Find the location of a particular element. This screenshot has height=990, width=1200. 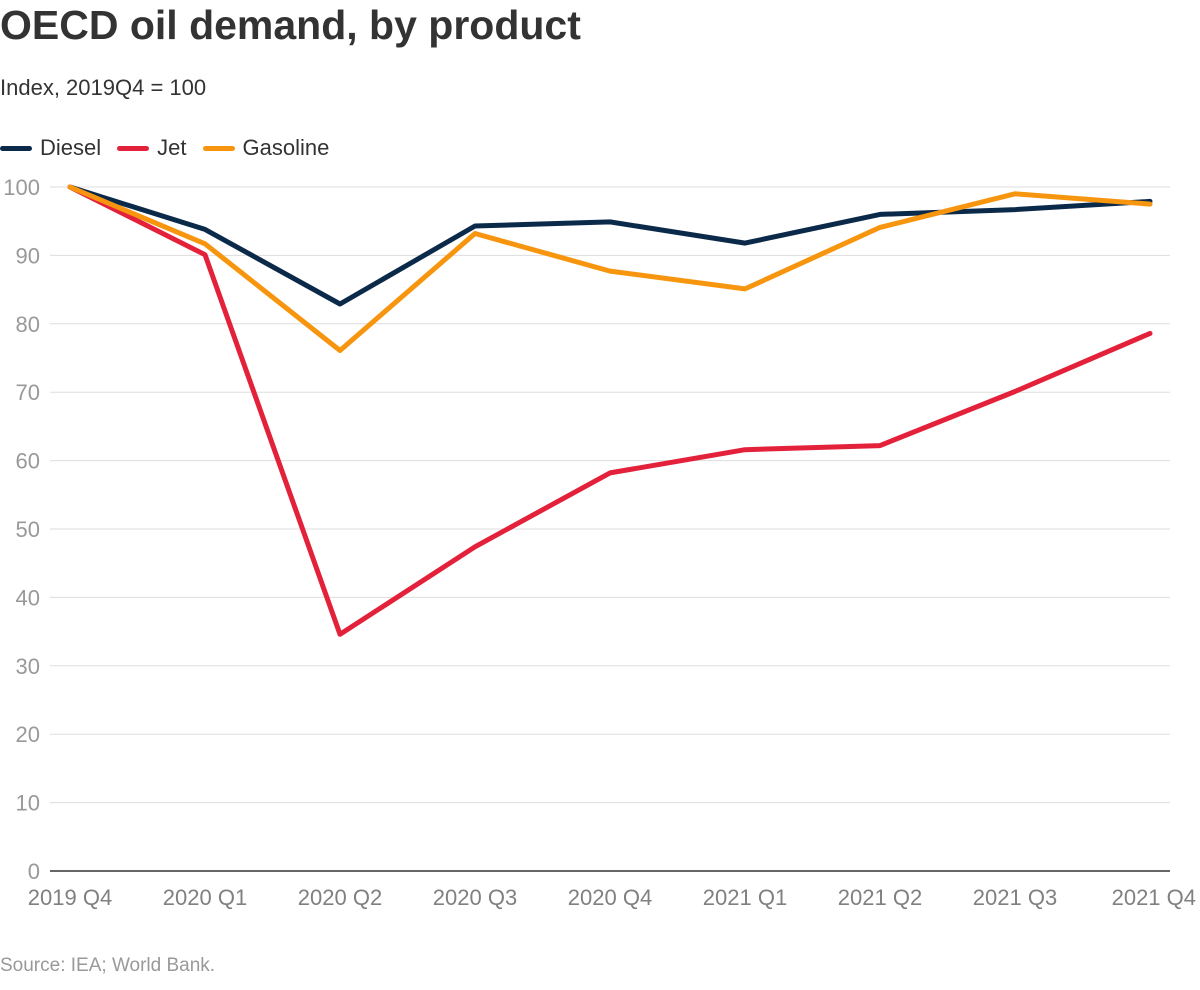

y-tick-label: 10 is located at coordinates (28, 803).